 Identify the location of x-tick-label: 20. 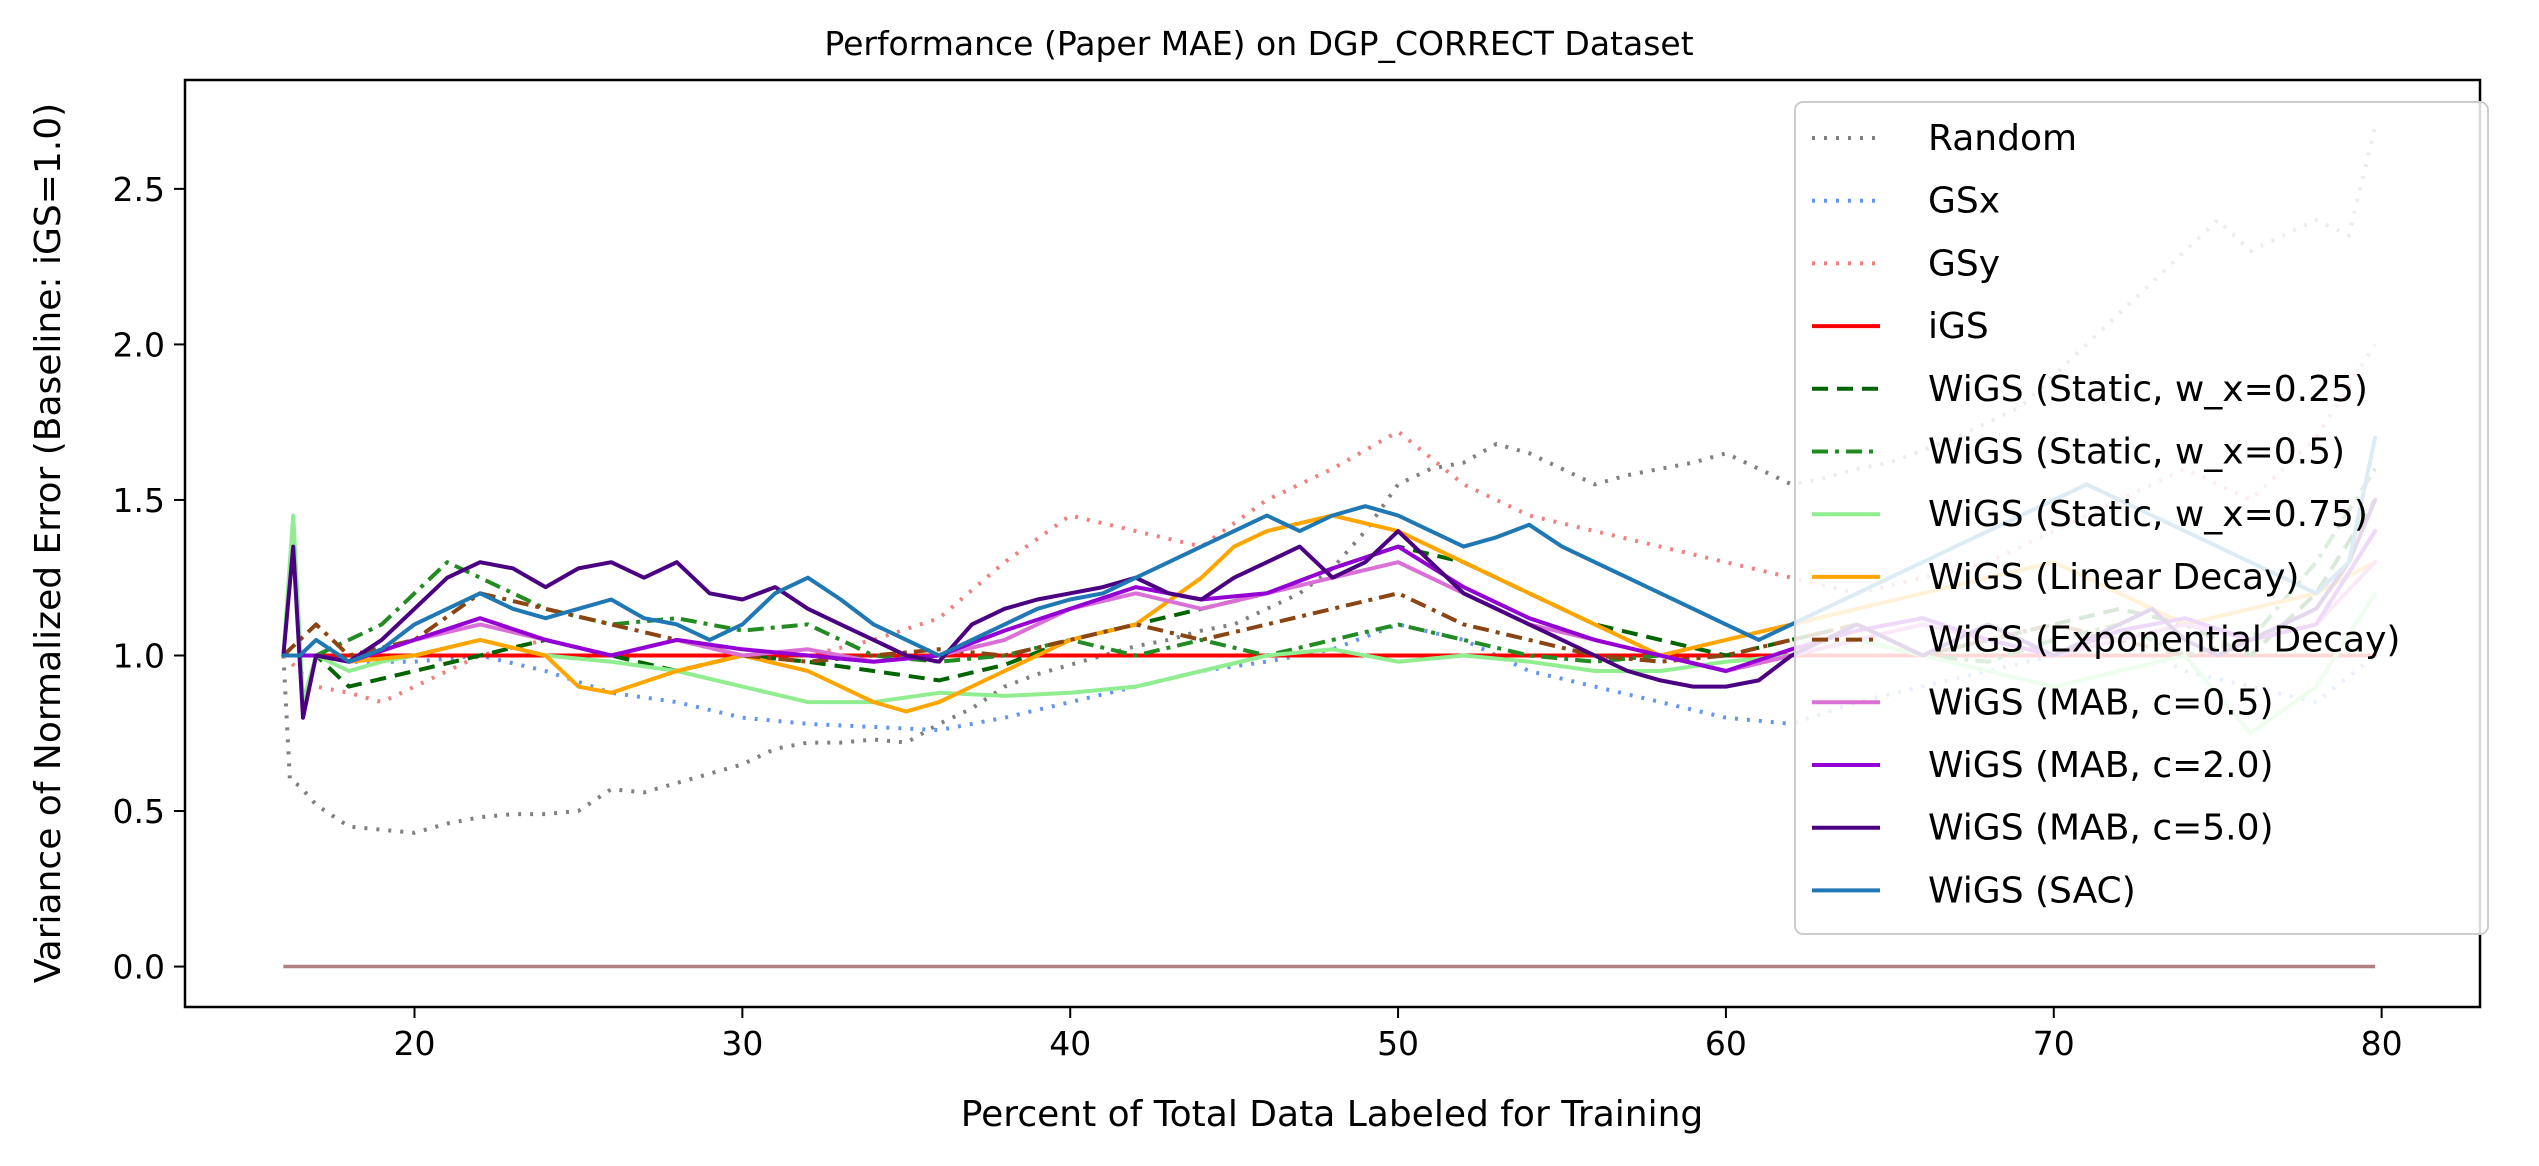
(415, 1043).